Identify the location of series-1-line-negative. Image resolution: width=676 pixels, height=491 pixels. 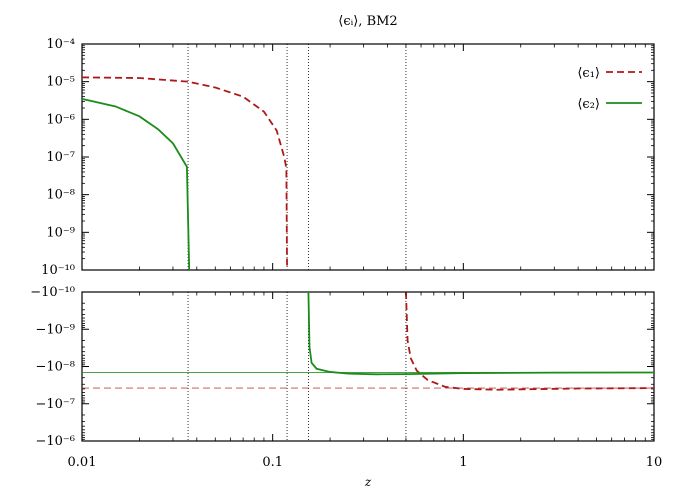
(530, 341).